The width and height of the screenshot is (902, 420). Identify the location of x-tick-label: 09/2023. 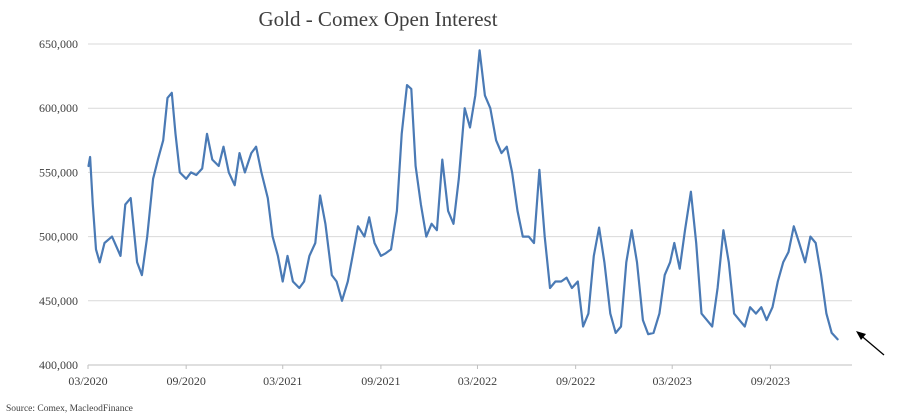
(770, 381).